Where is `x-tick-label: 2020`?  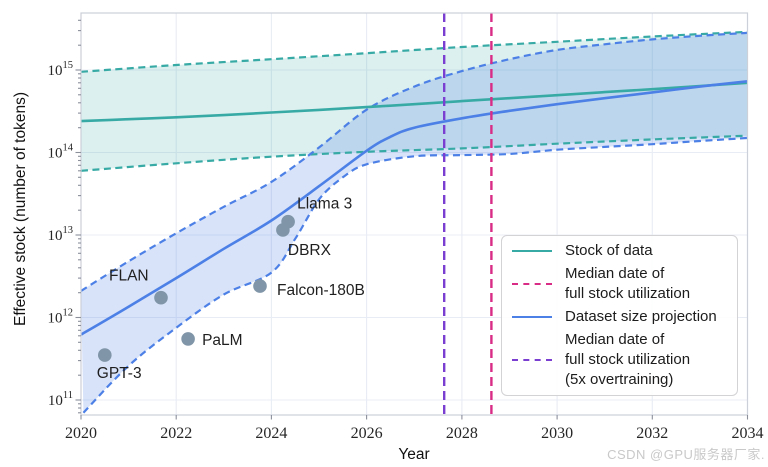 x-tick-label: 2020 is located at coordinates (81, 433).